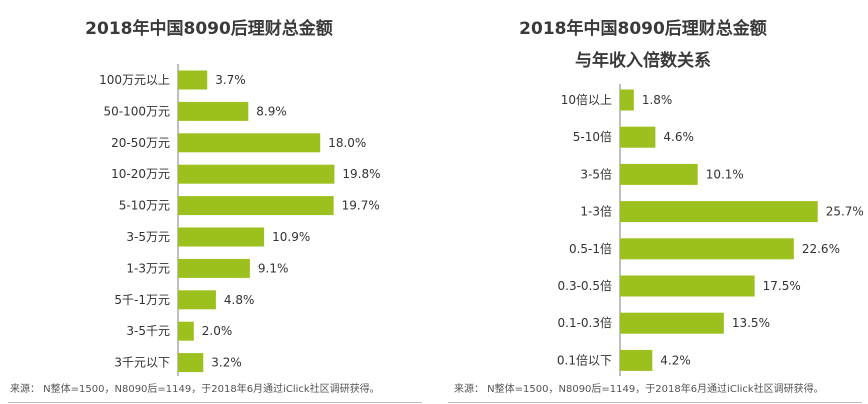 The height and width of the screenshot is (404, 868). Describe the element at coordinates (239, 300) in the screenshot. I see `left-value-label: 4.8%` at that location.